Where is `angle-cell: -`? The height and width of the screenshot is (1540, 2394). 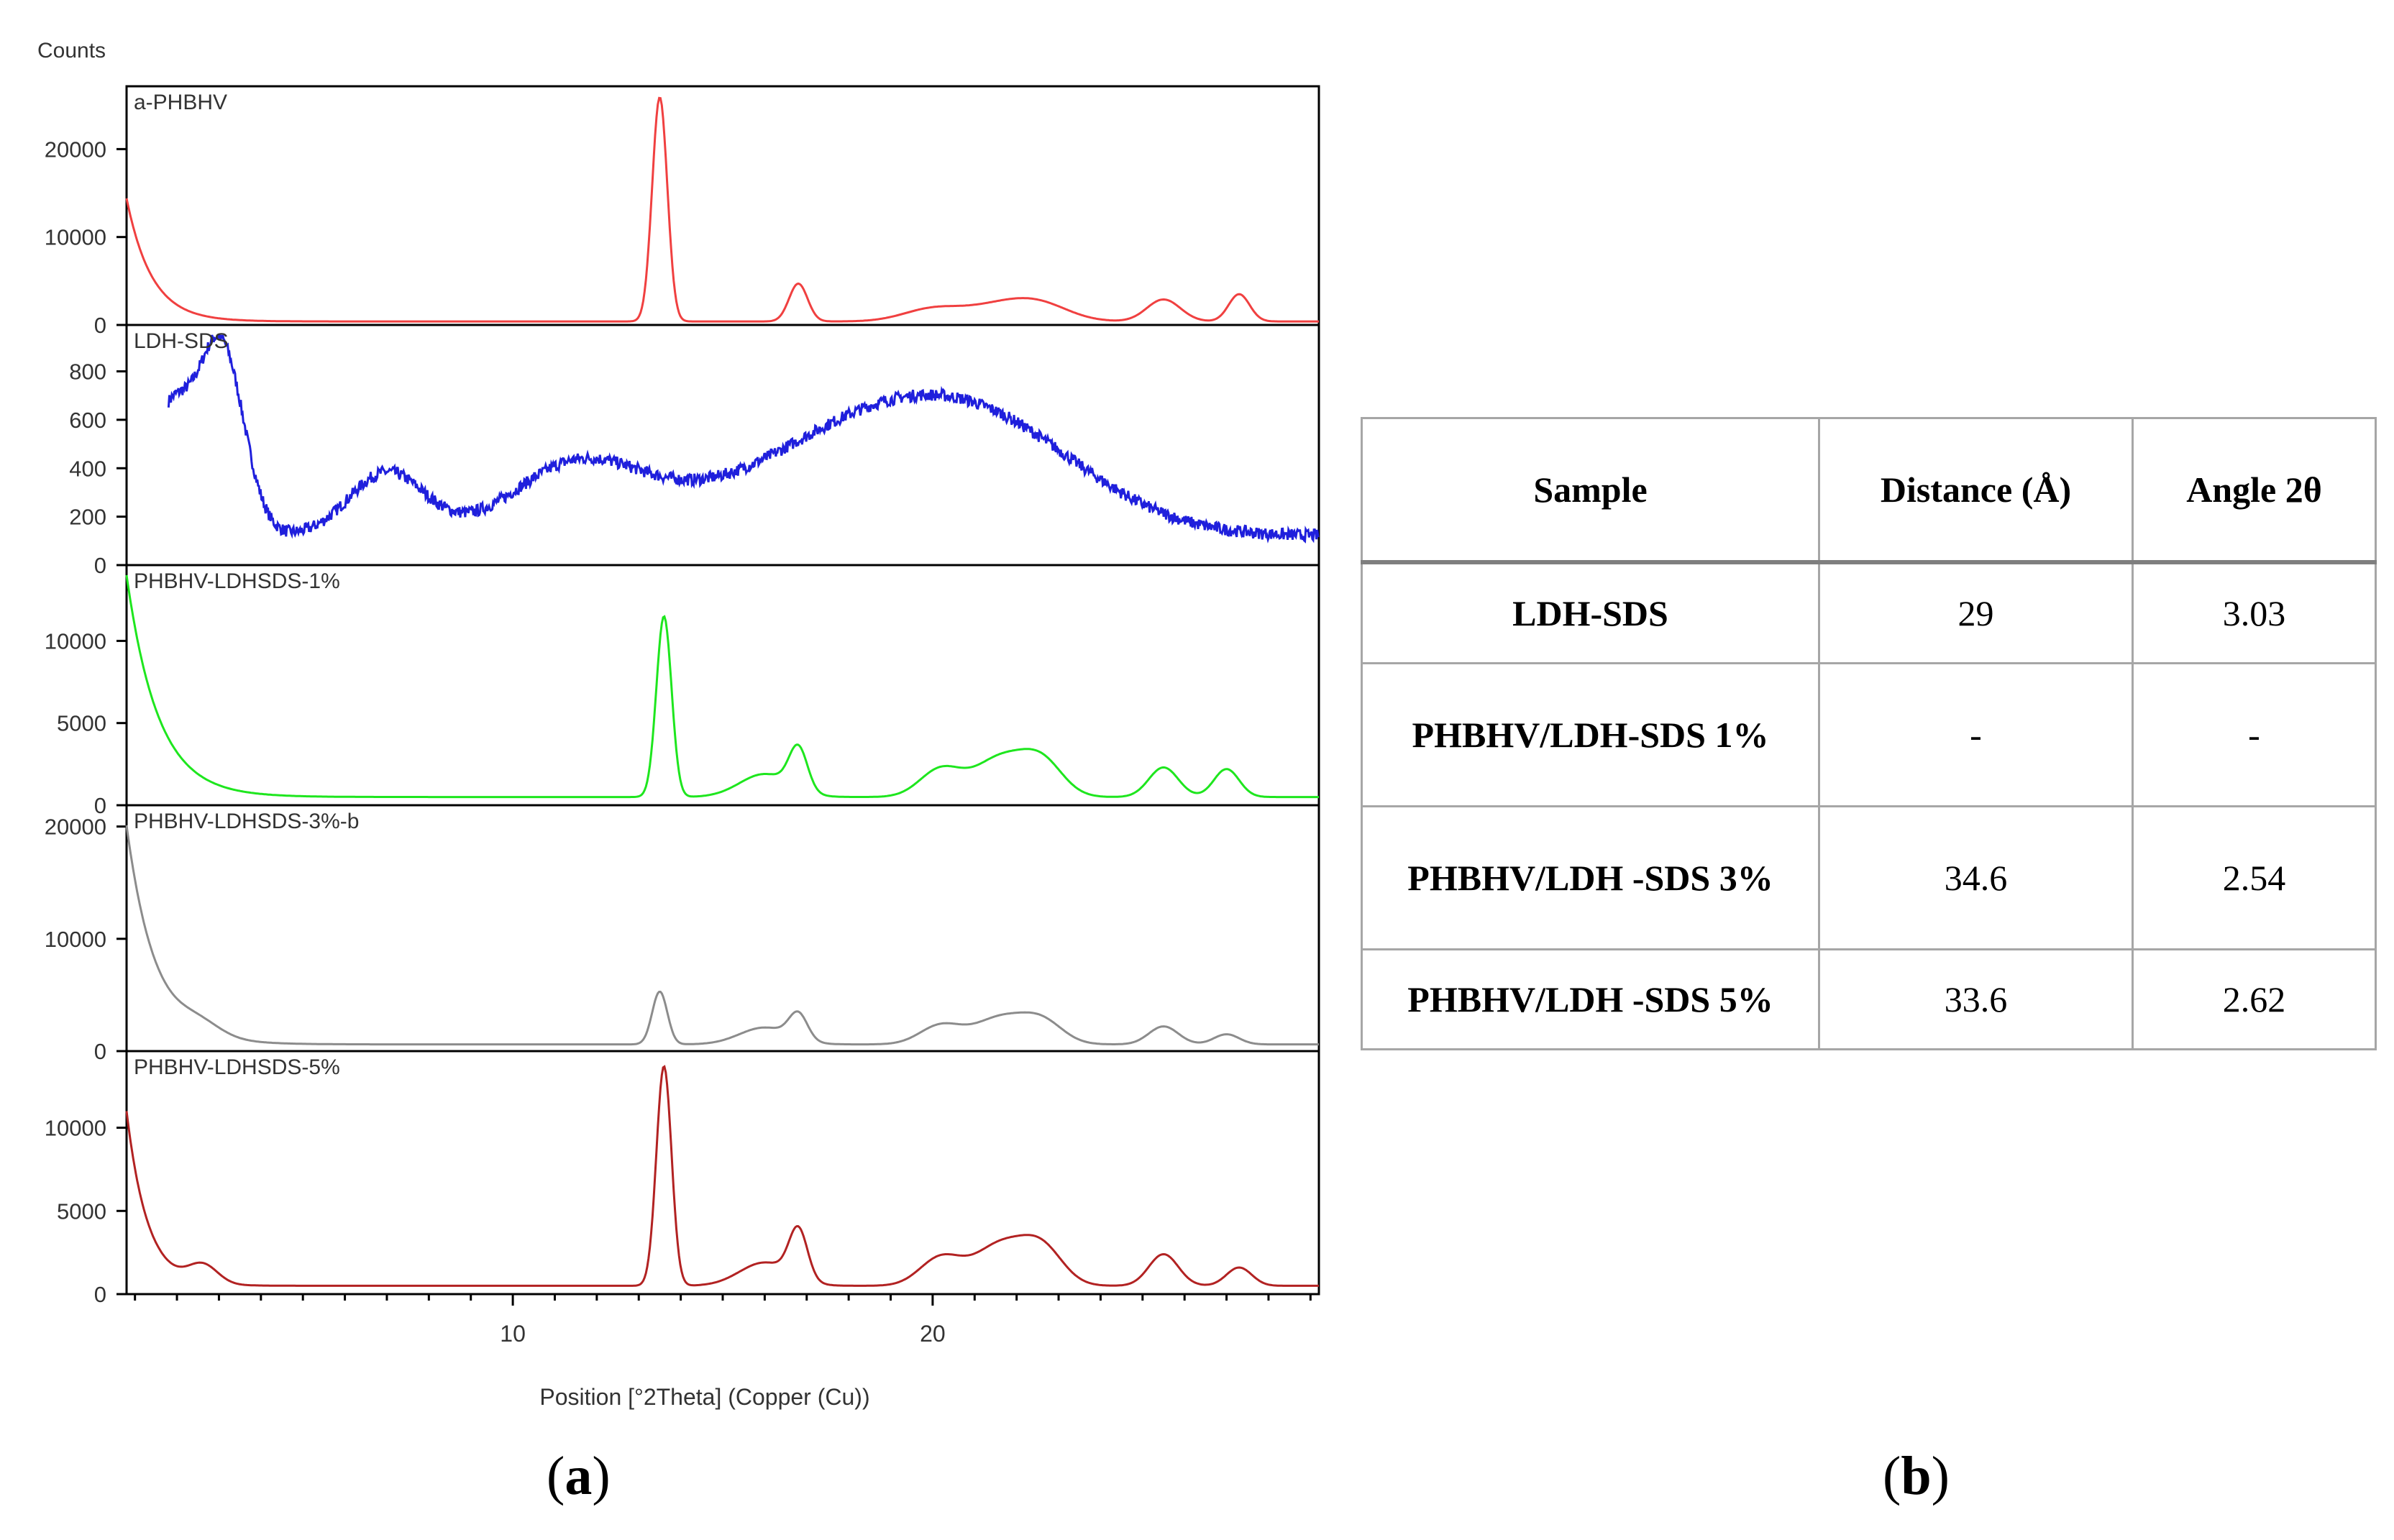 angle-cell: - is located at coordinates (2254, 734).